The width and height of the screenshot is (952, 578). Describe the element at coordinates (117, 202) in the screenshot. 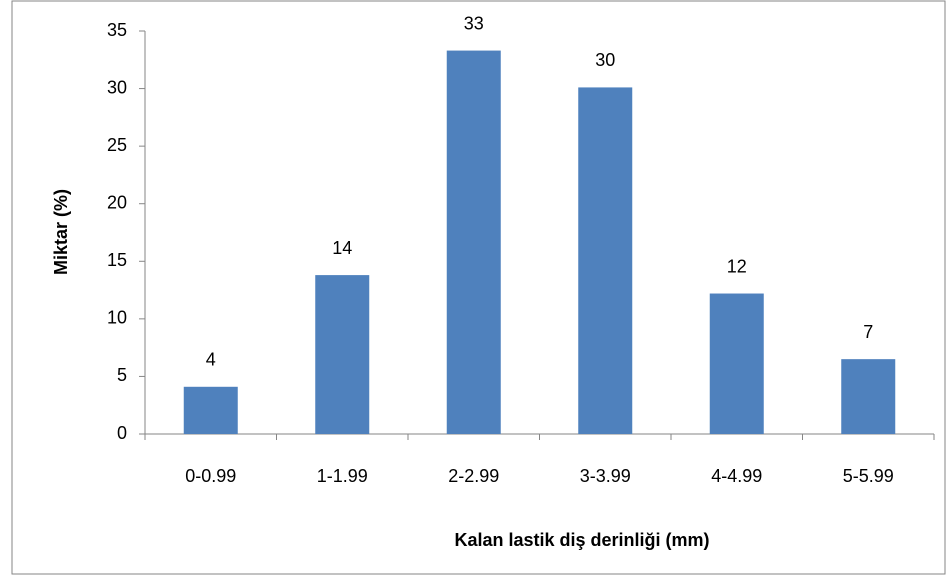

I see `y-tick-label: 20` at that location.